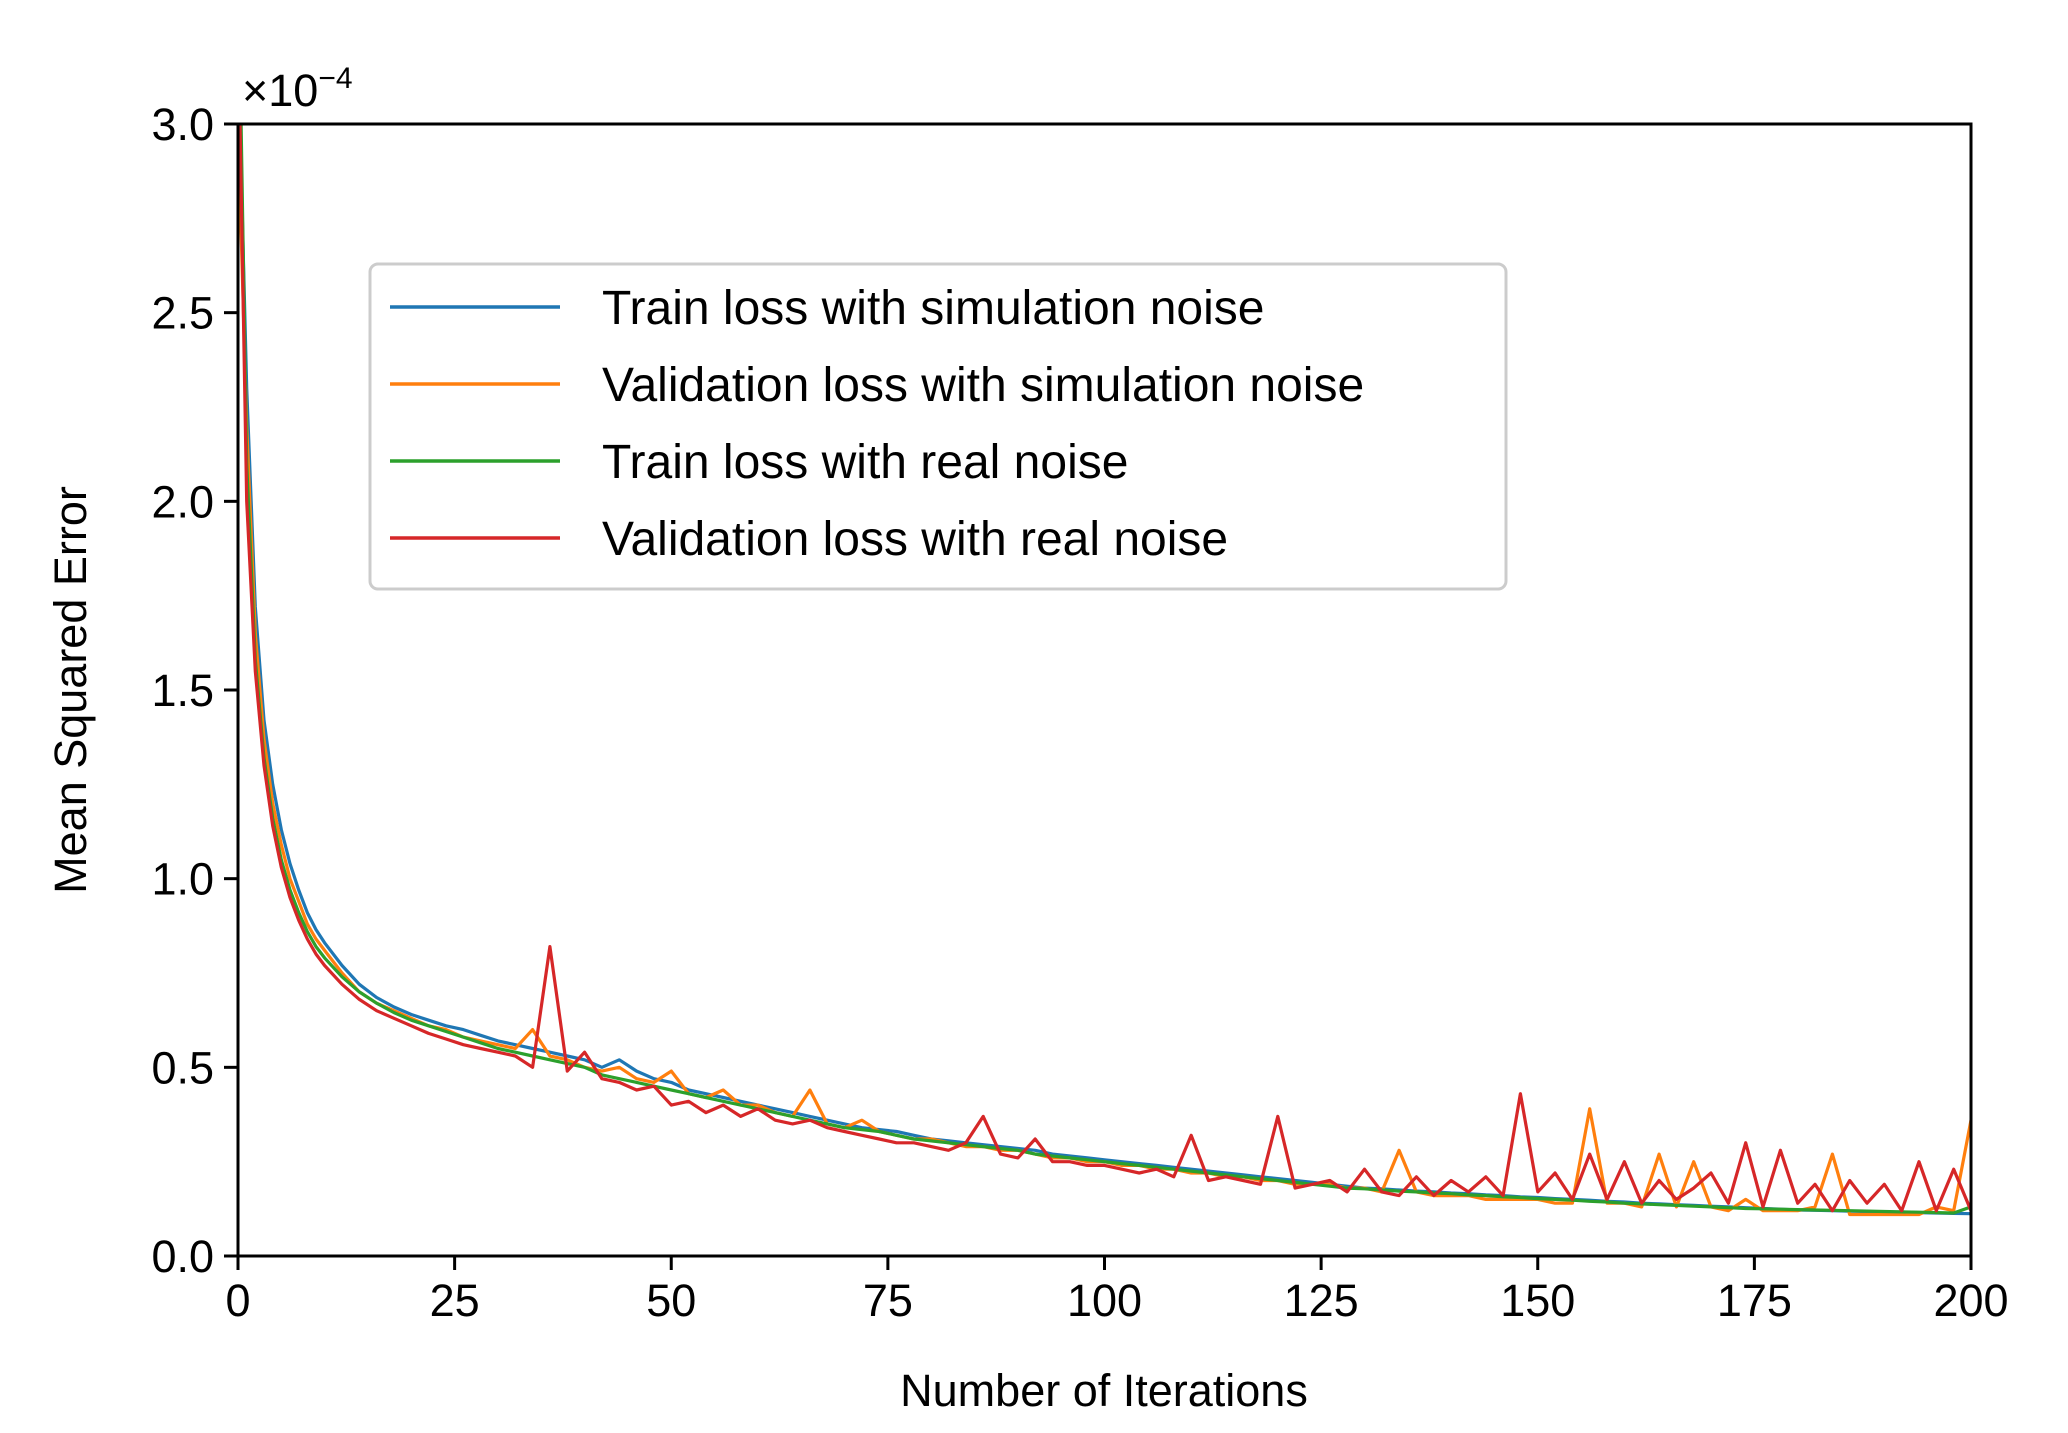 The image size is (2068, 1433). I want to click on x-tick-label: 200, so click(1970, 1300).